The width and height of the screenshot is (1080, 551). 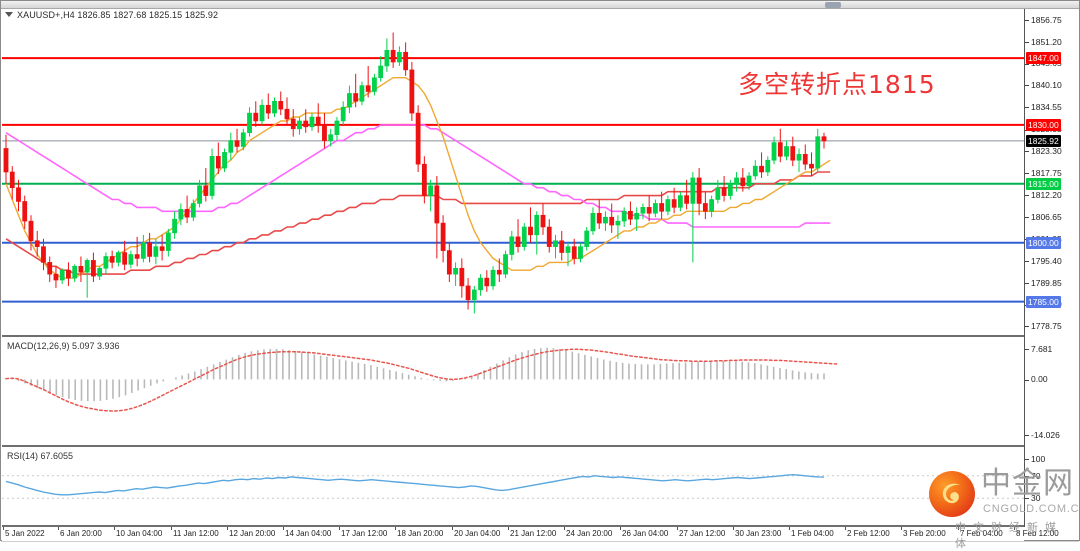 What do you see at coordinates (25, 533) in the screenshot?
I see `time-tick-label: 5 Jan 2022` at bounding box center [25, 533].